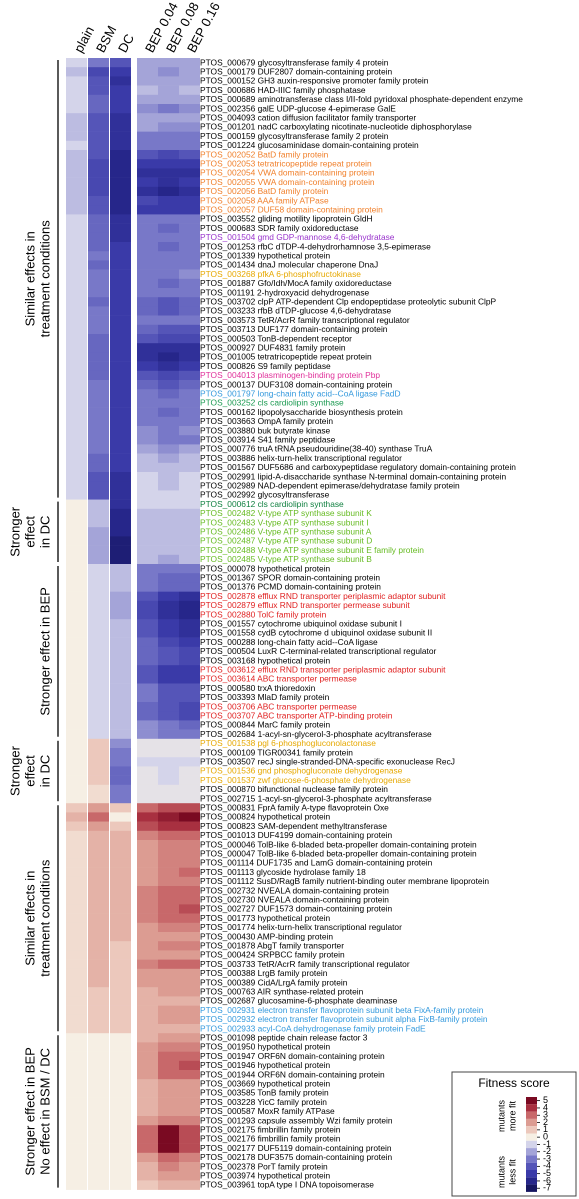  I want to click on row-label: PTOS_000503 TonB-dependent receptor, so click(276, 338).